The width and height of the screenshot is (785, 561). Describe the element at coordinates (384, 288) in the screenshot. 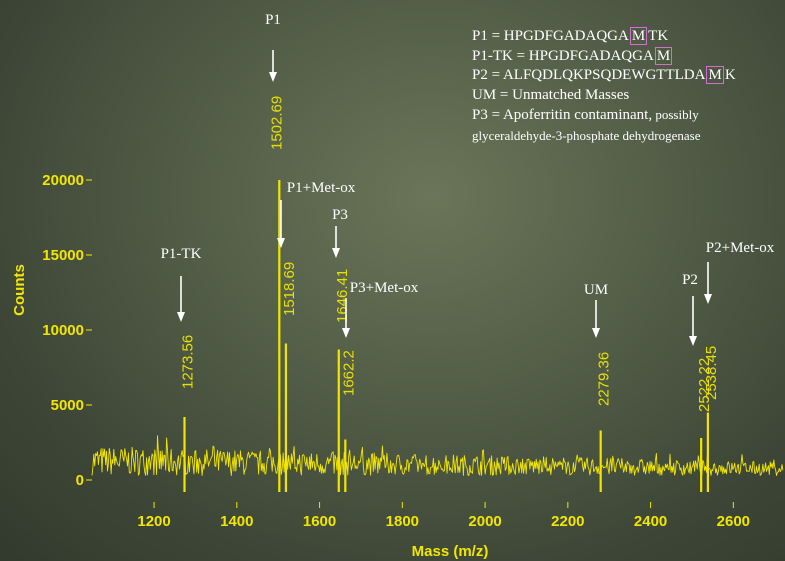

I see `peak-annotation-4: P3+Met-ox` at that location.